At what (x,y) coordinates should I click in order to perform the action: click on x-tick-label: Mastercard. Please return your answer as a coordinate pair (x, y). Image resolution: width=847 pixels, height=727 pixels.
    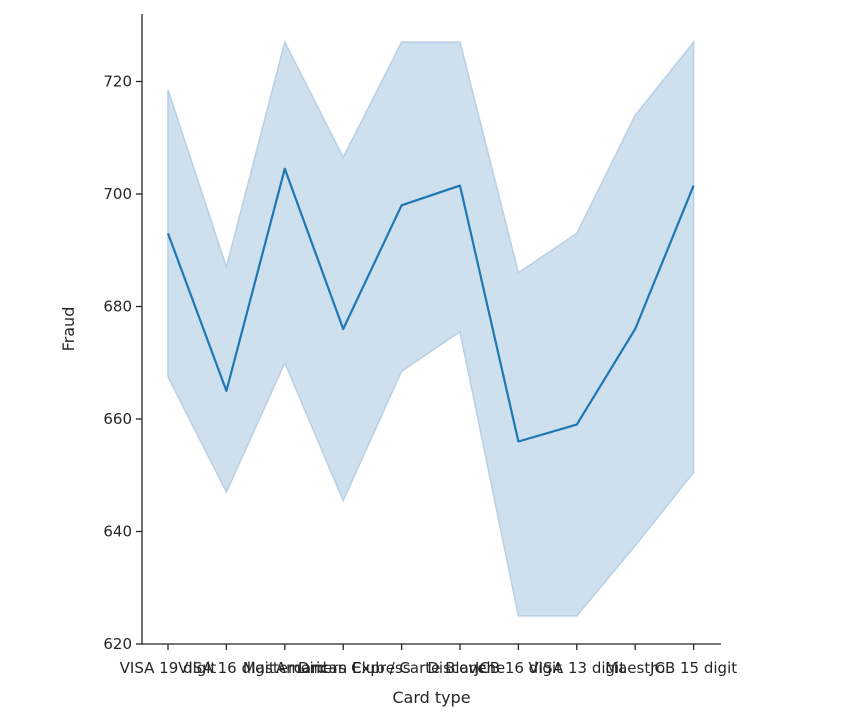
    Looking at the image, I should click on (285, 668).